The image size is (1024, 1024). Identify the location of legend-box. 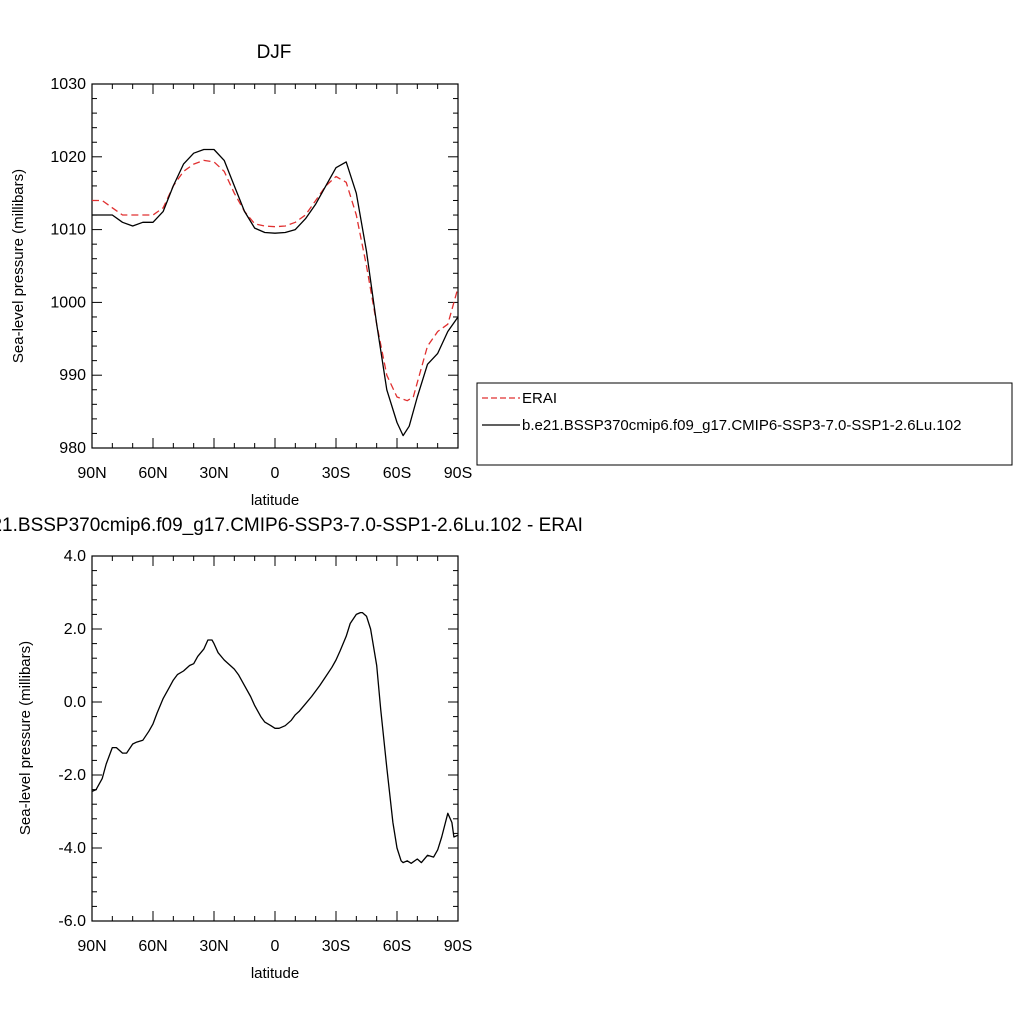
(744, 424).